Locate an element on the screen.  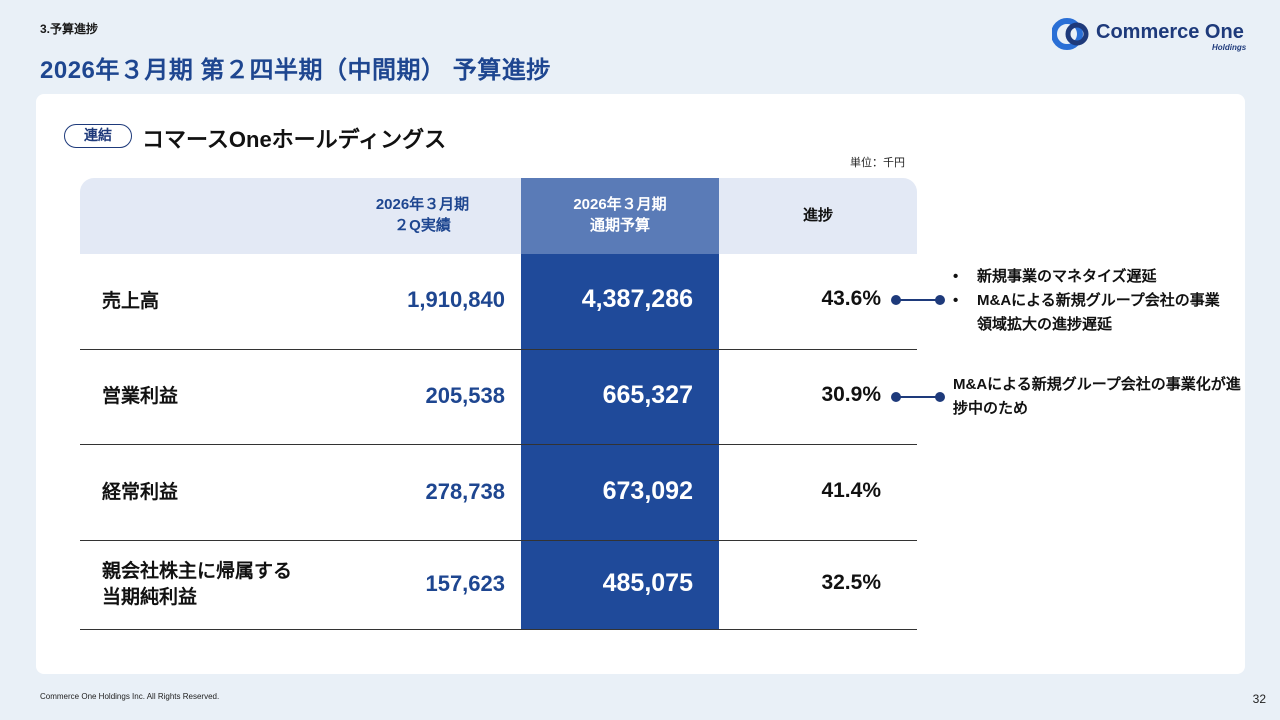
note-sales-item: 新規事業のマネタイズ遅延 is located at coordinates (1093, 277).